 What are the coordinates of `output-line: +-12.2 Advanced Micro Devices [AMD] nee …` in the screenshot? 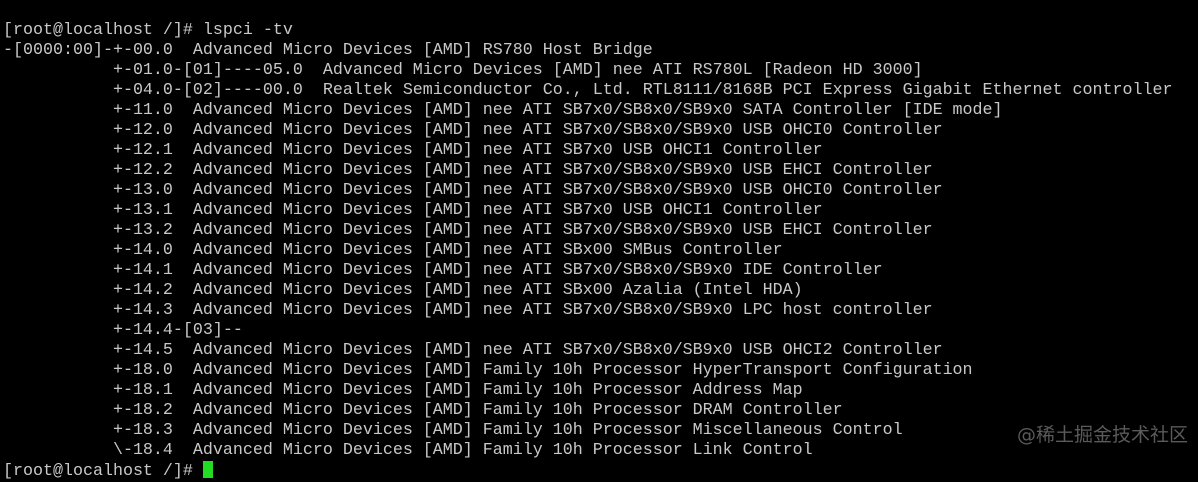 It's located at (468, 170).